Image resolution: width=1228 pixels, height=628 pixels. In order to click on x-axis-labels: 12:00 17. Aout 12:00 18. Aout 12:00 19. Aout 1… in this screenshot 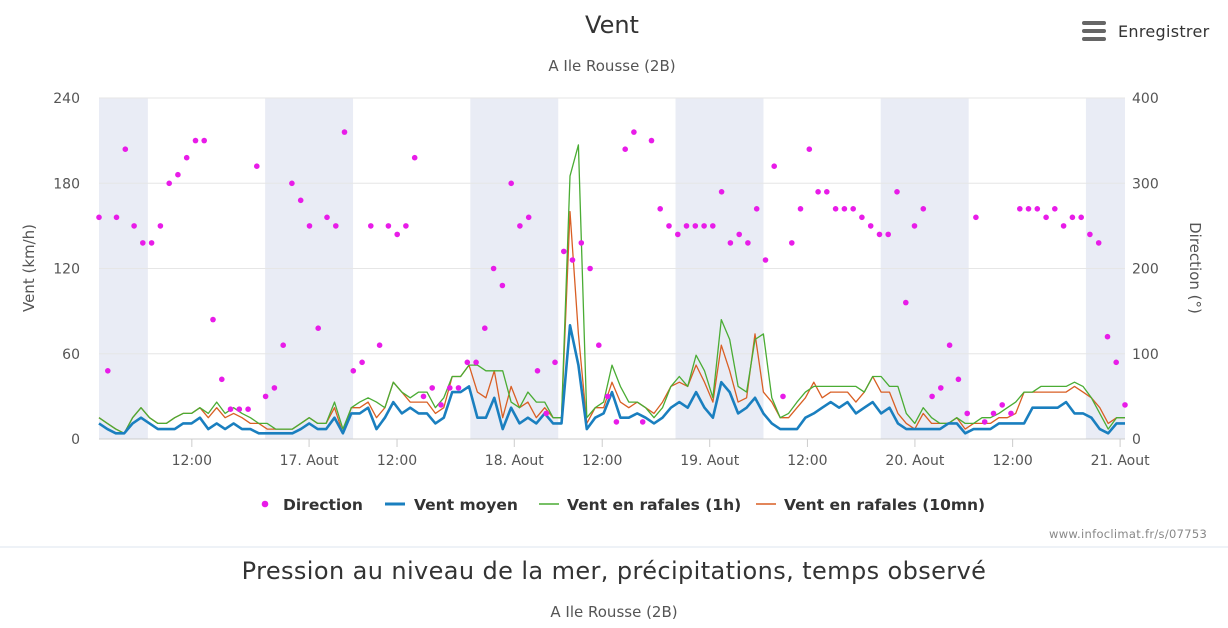, I will do `click(661, 454)`.